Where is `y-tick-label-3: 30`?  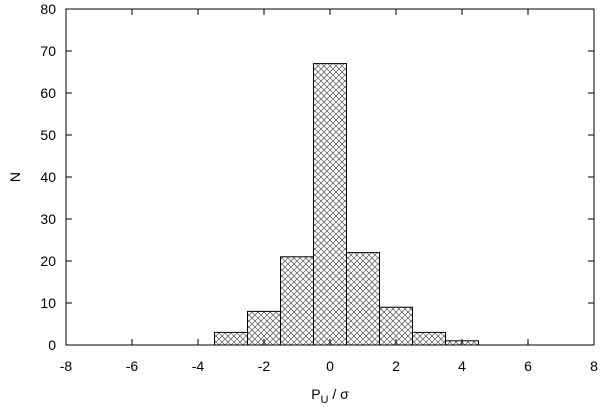
y-tick-label-3: 30 is located at coordinates (48, 219).